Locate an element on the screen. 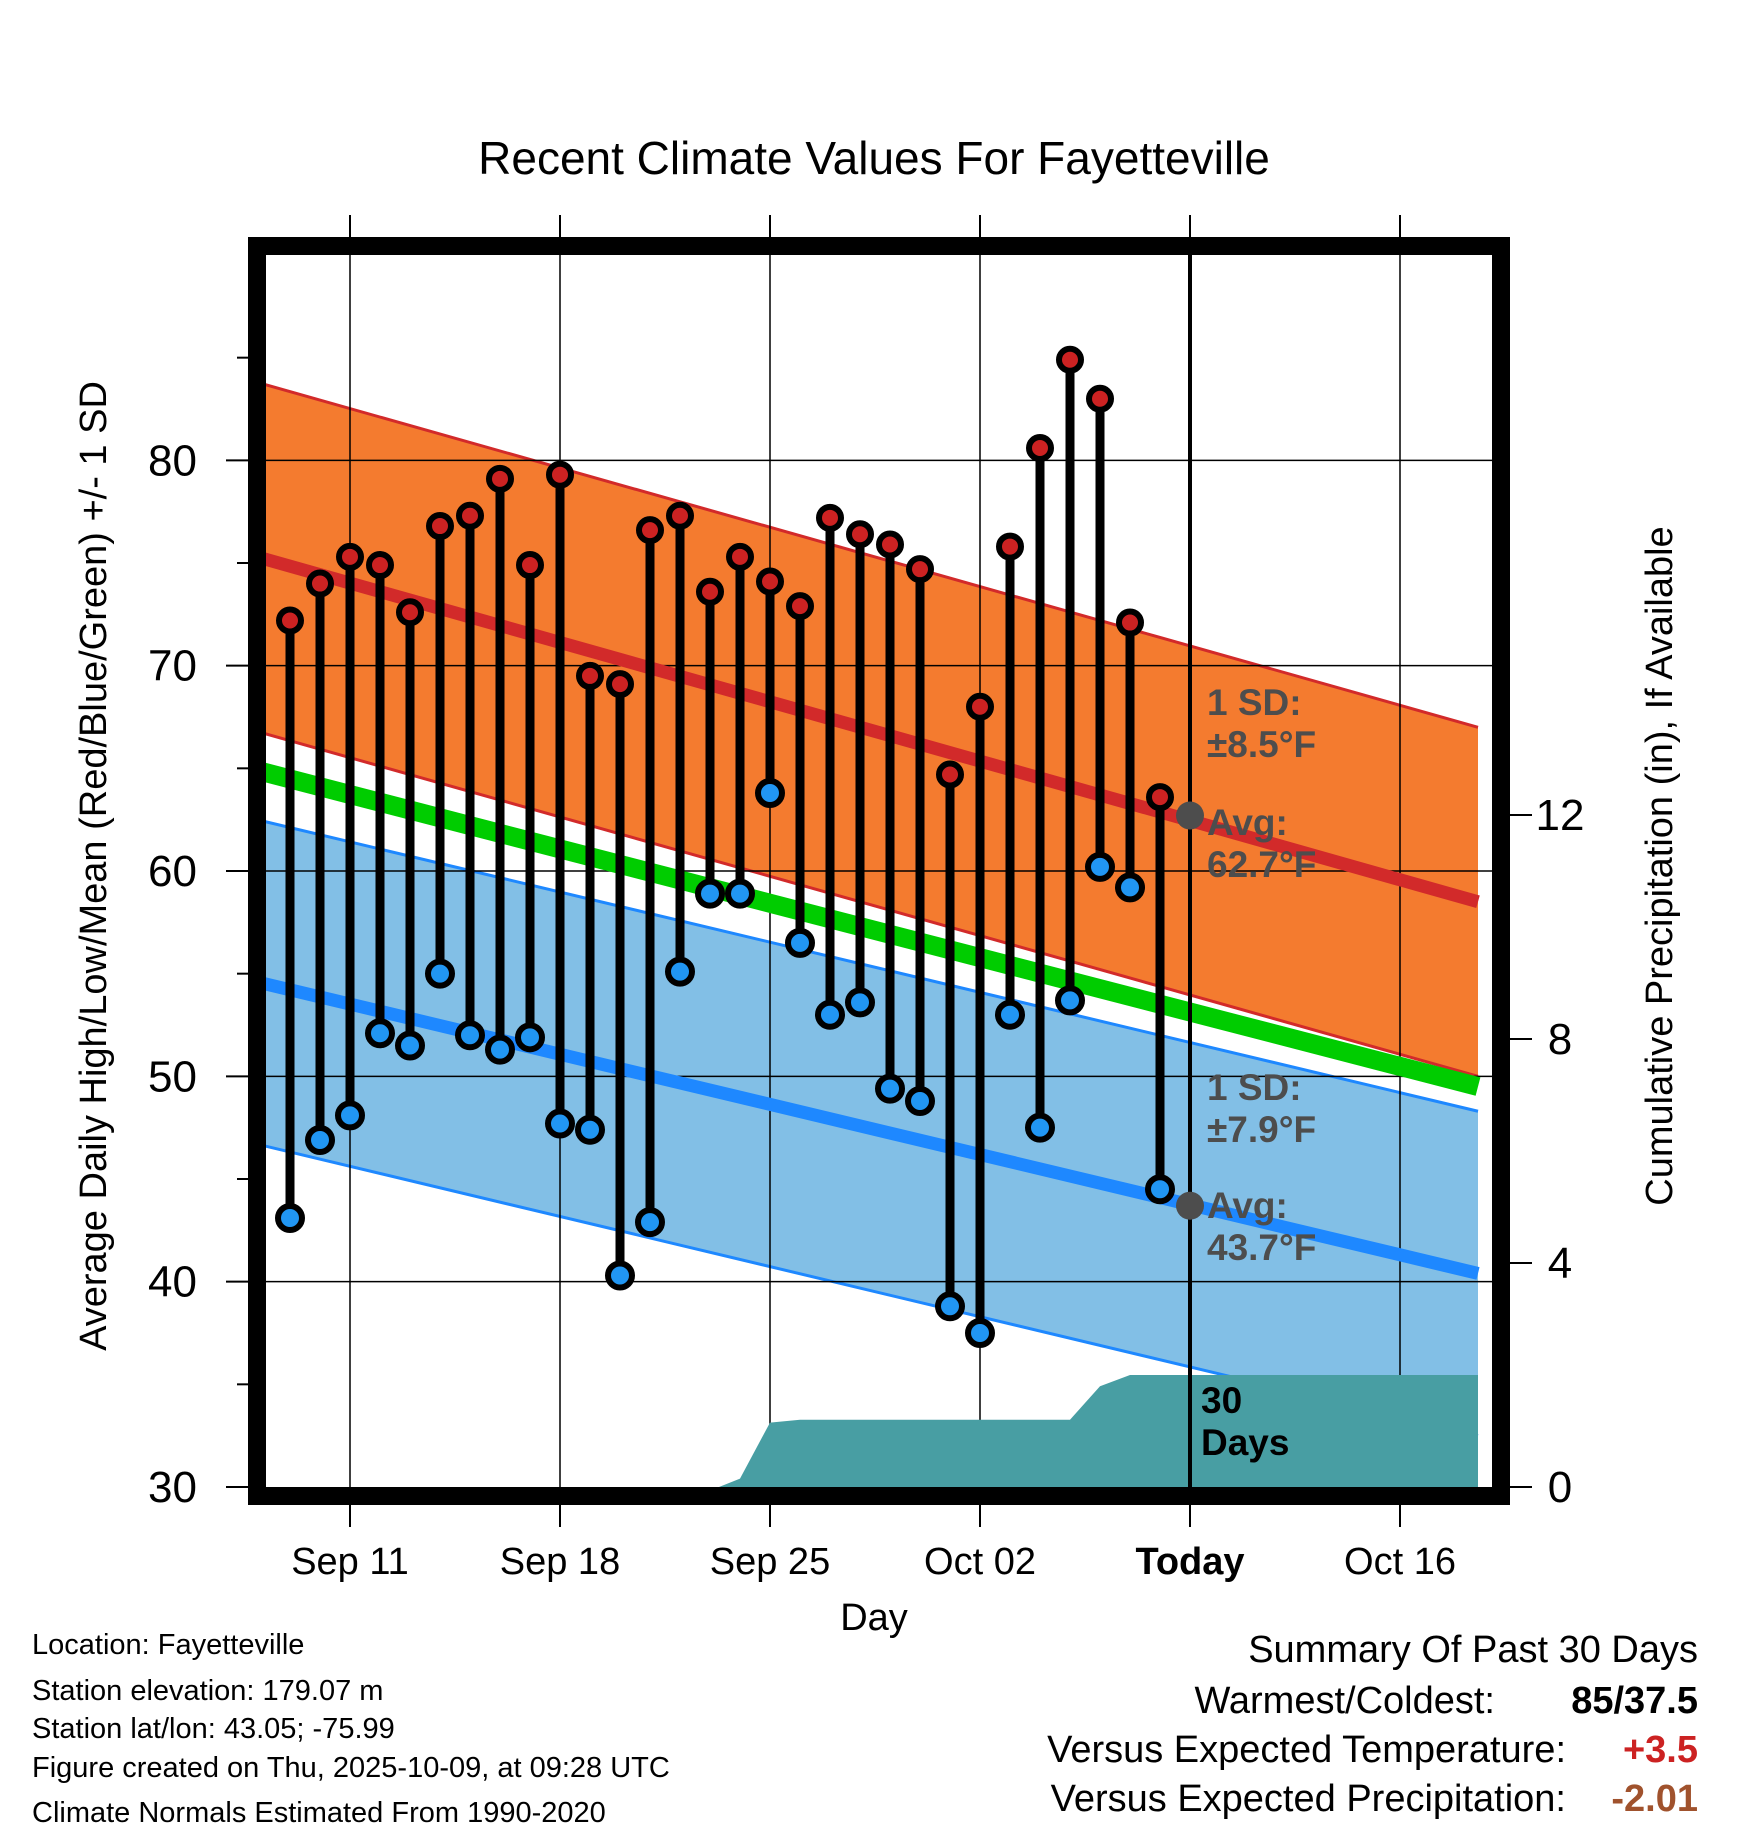 This screenshot has width=1748, height=1828. today-avg-low-marker is located at coordinates (1190, 1205).